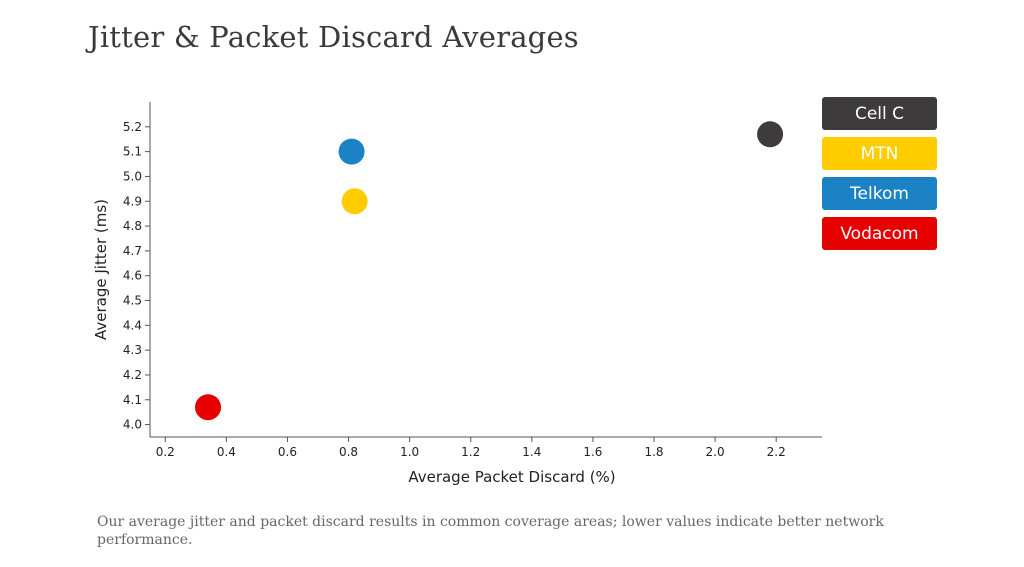  What do you see at coordinates (226, 452) in the screenshot?
I see `x-tick-label: 0.4` at bounding box center [226, 452].